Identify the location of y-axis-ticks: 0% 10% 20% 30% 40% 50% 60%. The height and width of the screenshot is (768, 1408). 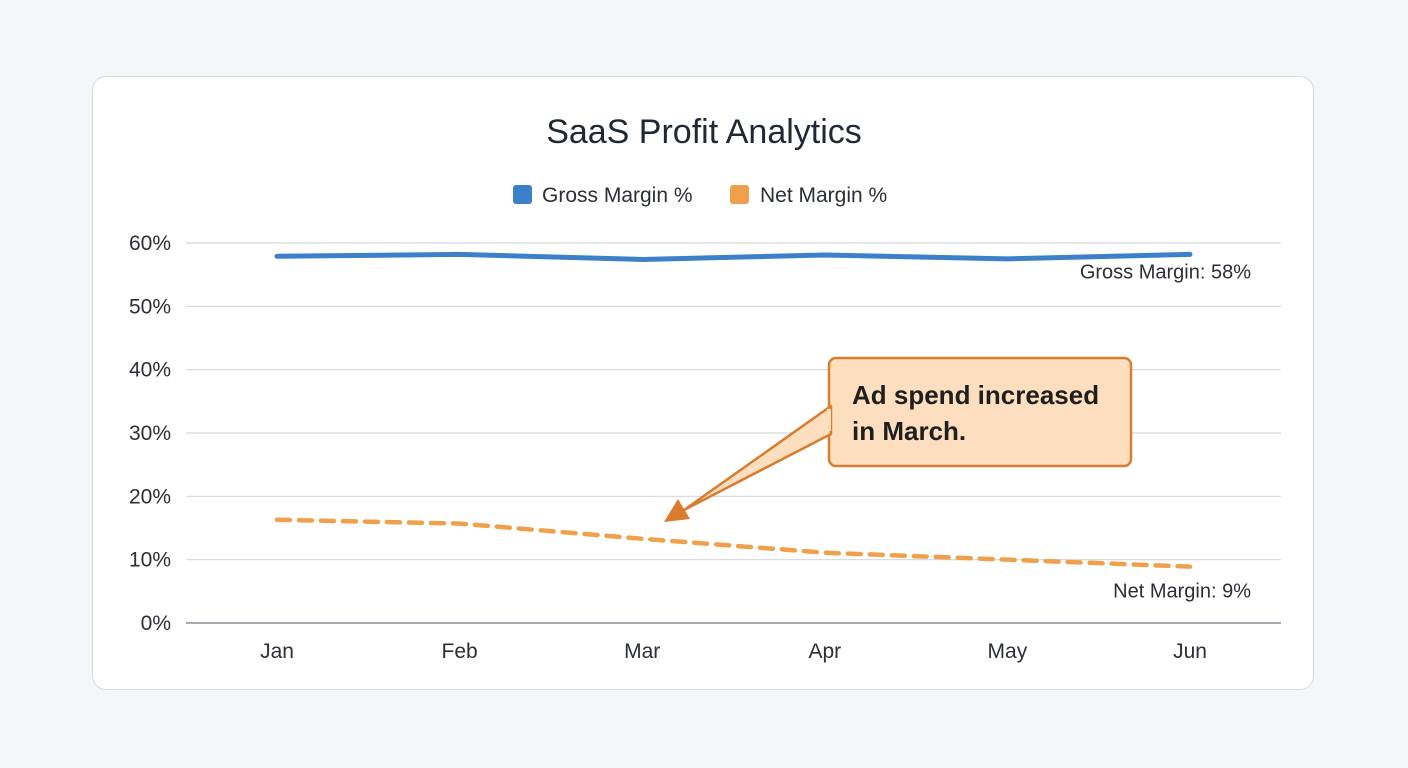
(150, 433).